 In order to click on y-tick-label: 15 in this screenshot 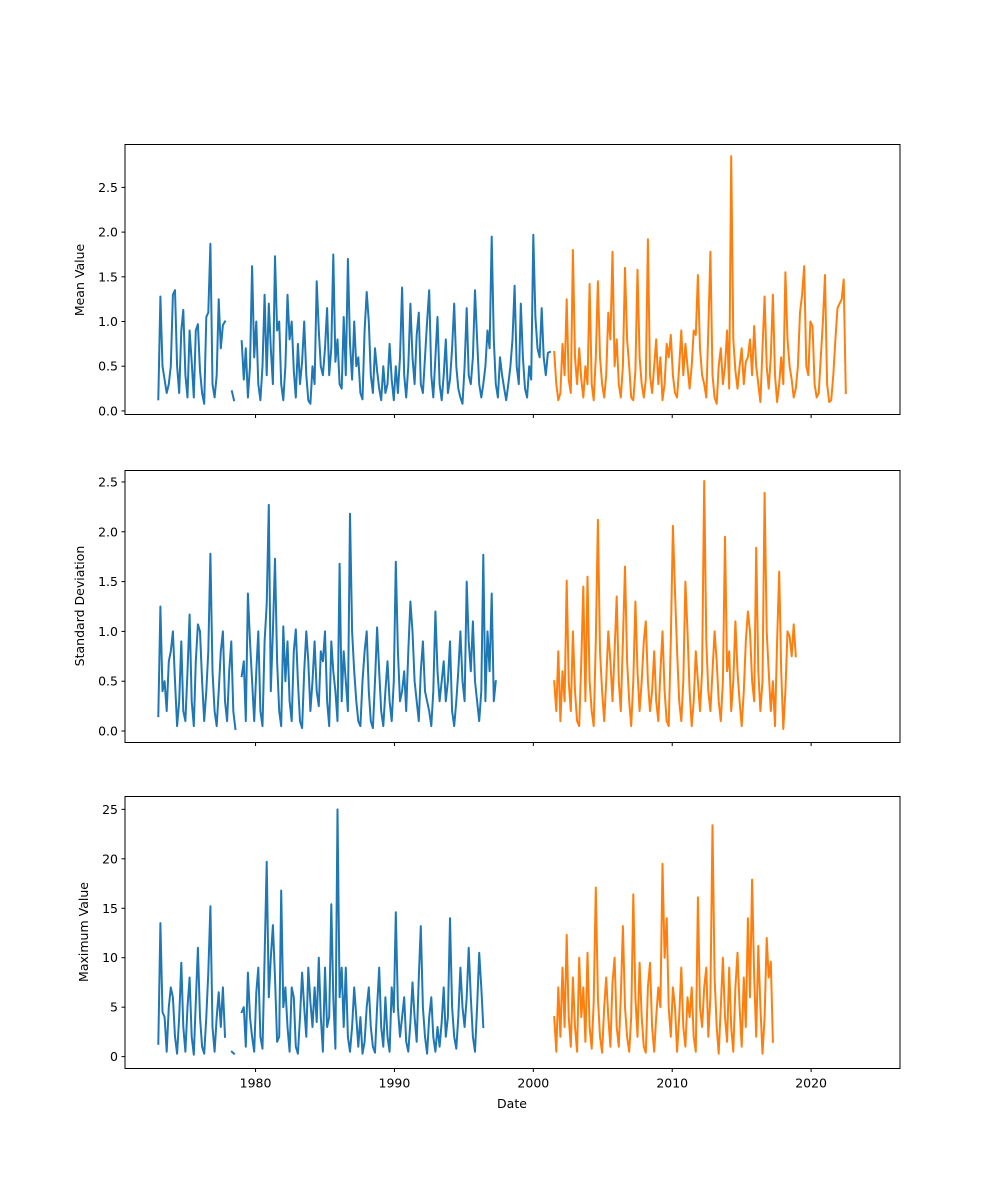, I will do `click(110, 908)`.